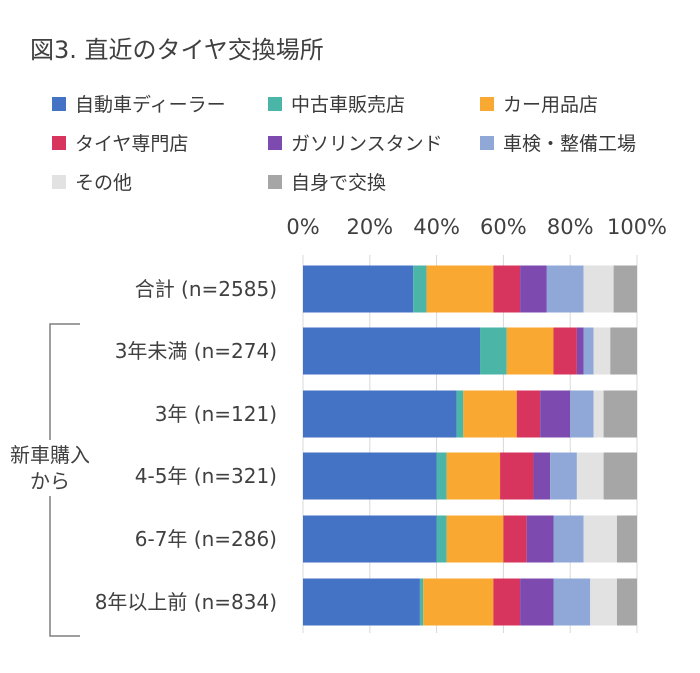 The width and height of the screenshot is (700, 673). I want to click on group-label-background, so click(52, 468).